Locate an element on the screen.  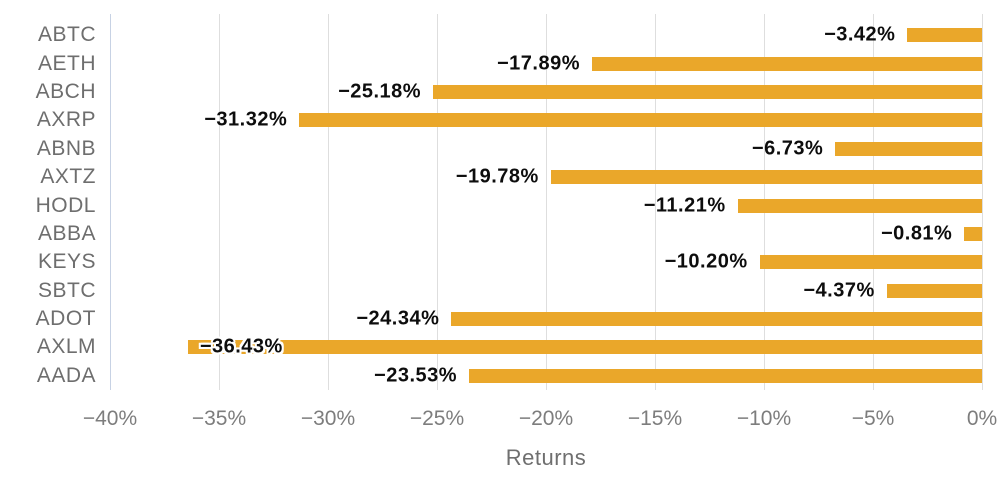
x-tick-label: 0% is located at coordinates (982, 418).